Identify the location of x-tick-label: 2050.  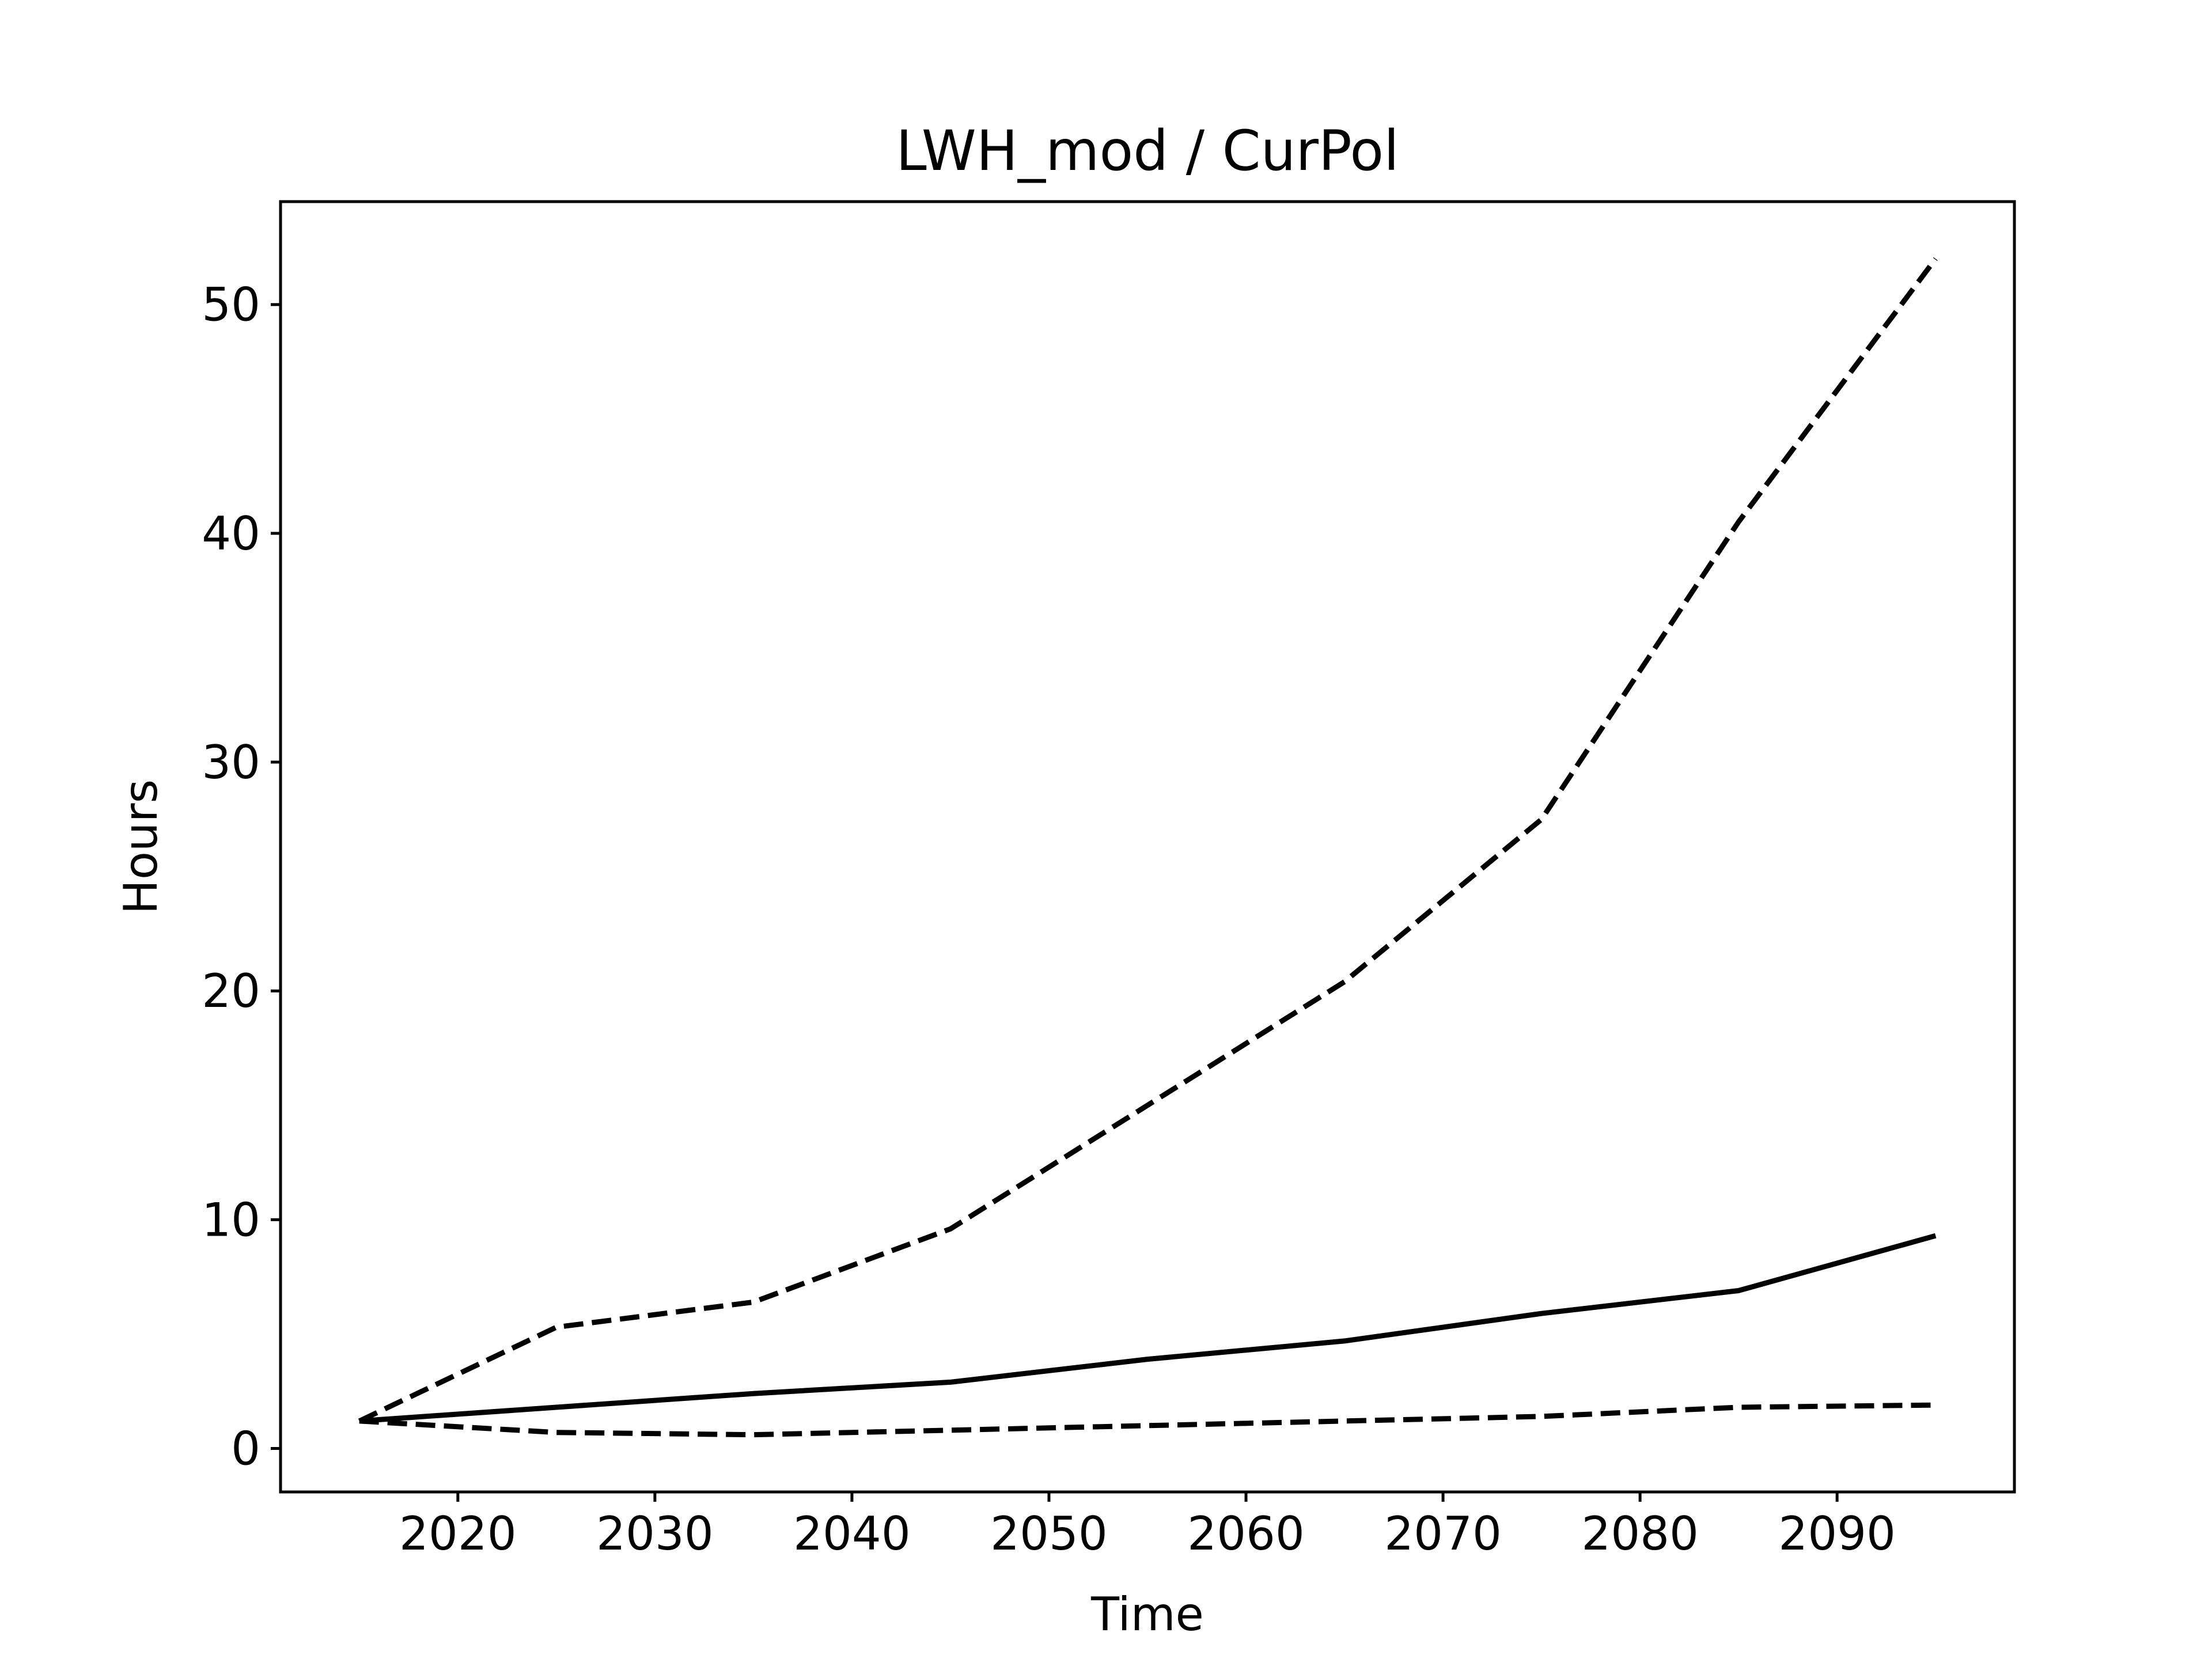
(1049, 1533).